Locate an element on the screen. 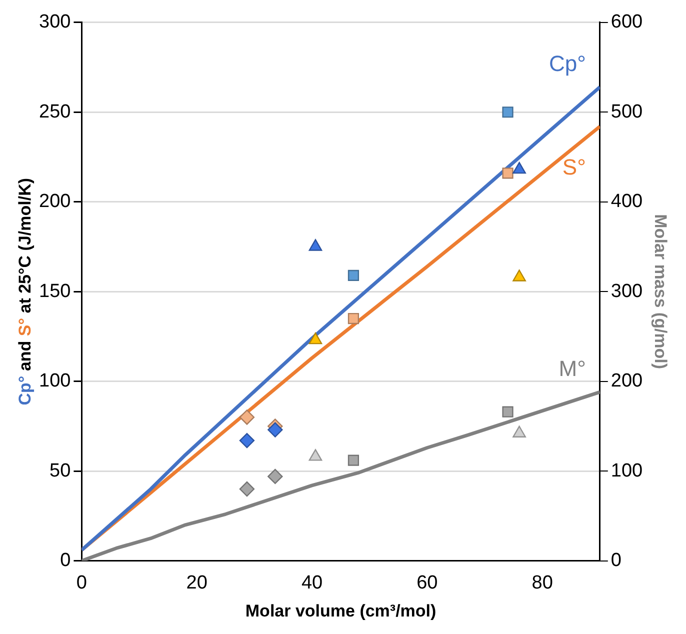 The image size is (686, 634). series-label: Cp° is located at coordinates (567, 63).